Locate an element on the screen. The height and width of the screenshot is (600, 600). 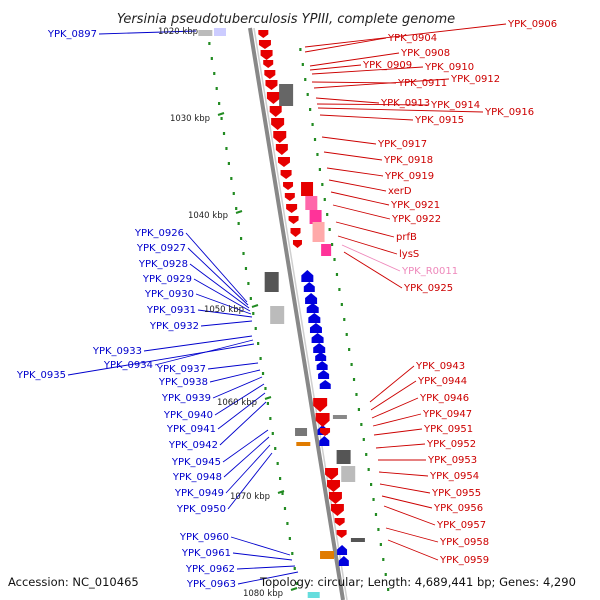
gene-label-right: YPK_0947 is located at coordinates (447, 414).